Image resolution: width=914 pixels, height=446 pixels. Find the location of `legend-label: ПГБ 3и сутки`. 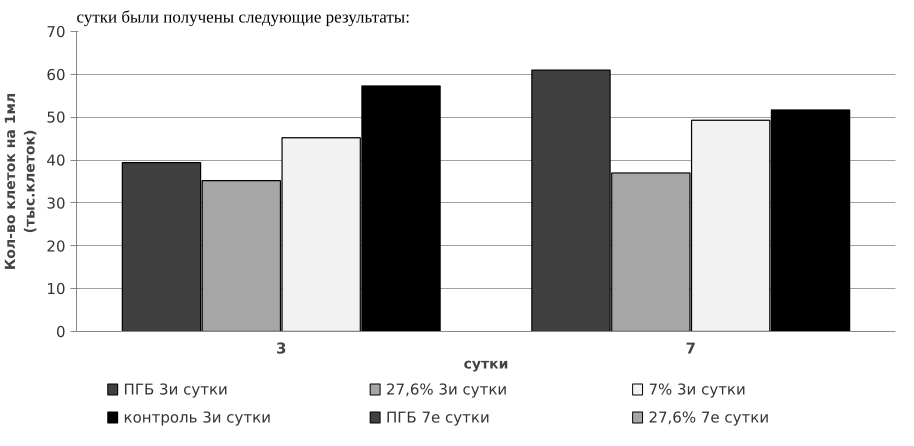

legend-label: ПГБ 3и сутки is located at coordinates (176, 389).